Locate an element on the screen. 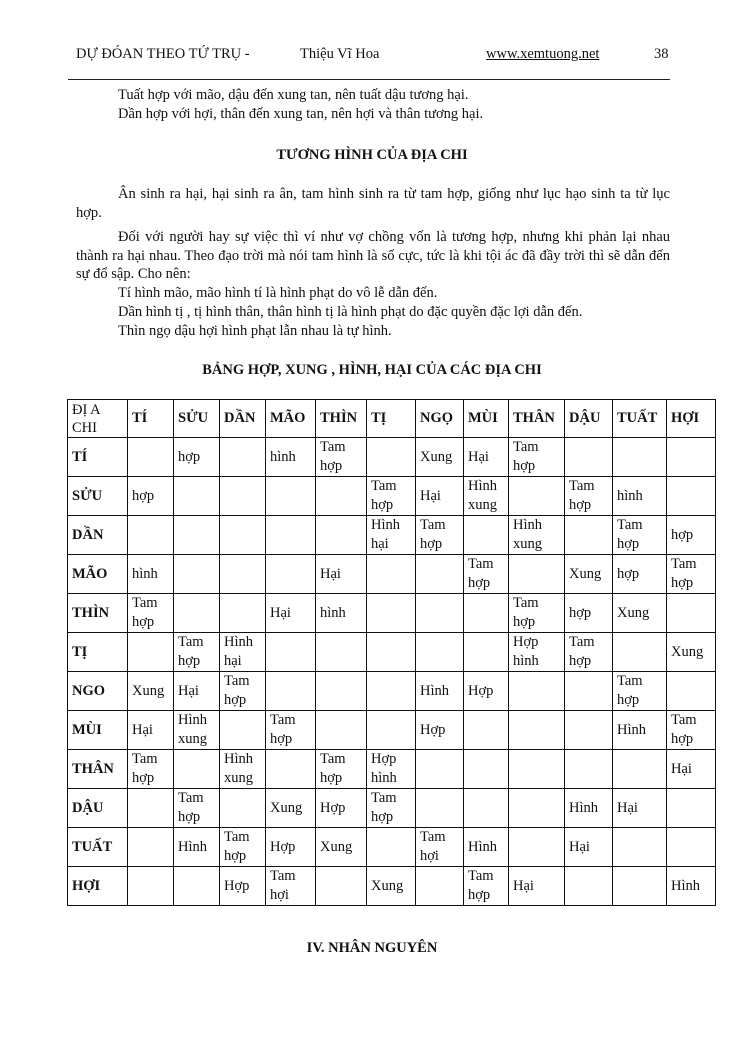 The width and height of the screenshot is (744, 1053). table-row: TÍ hợp hình Tam hợp Xung Hại Tam hợp is located at coordinates (391, 457).